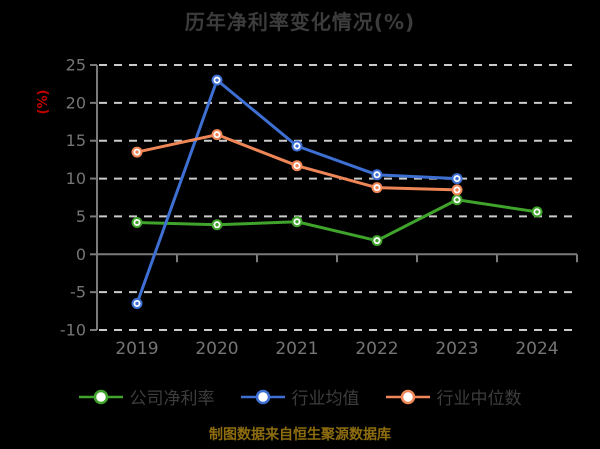 This screenshot has width=600, height=449. I want to click on y-tick-label: 10, so click(76, 178).